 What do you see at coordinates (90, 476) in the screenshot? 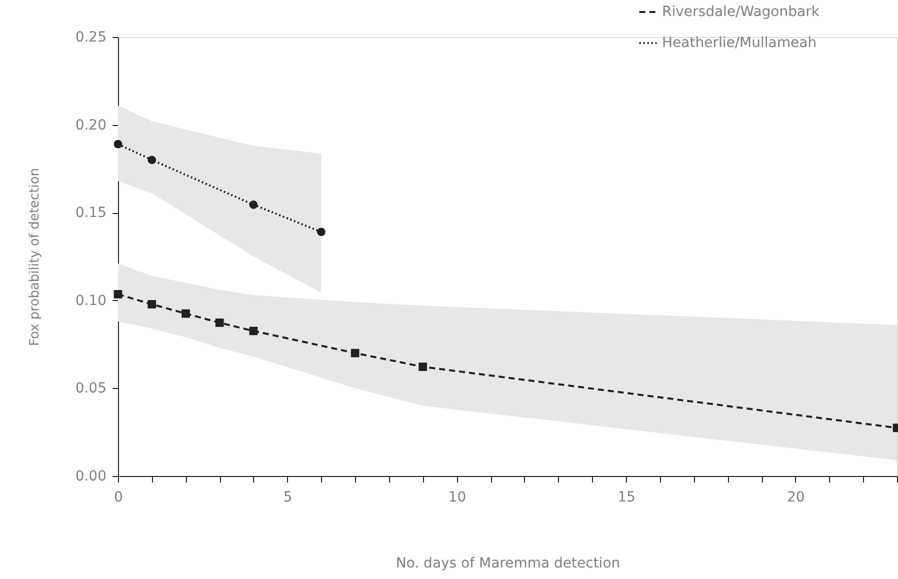
I see `y-tick-label: 0.00` at bounding box center [90, 476].